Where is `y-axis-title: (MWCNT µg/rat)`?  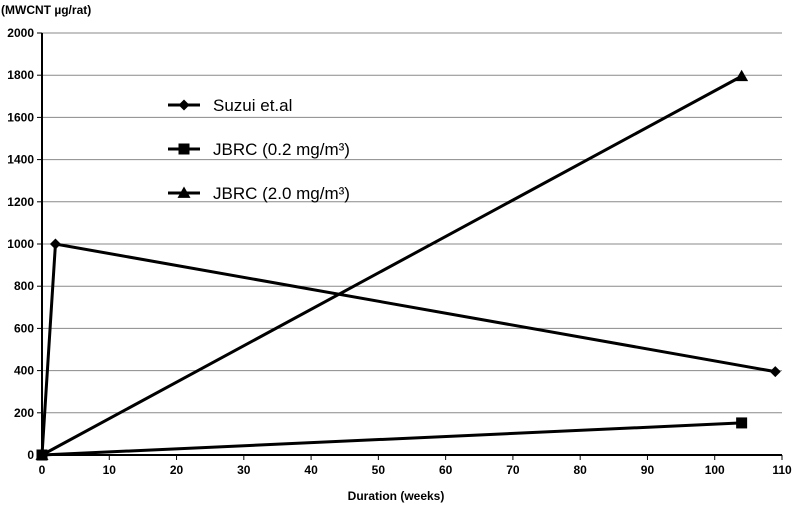
y-axis-title: (MWCNT µg/rat) is located at coordinates (46, 10).